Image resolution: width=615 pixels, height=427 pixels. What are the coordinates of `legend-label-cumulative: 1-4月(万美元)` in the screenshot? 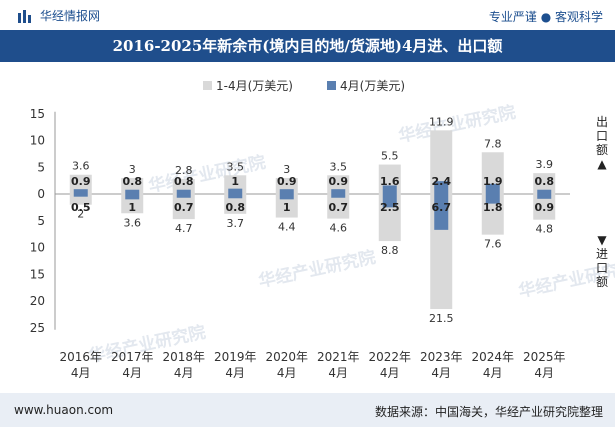 It's located at (254, 86).